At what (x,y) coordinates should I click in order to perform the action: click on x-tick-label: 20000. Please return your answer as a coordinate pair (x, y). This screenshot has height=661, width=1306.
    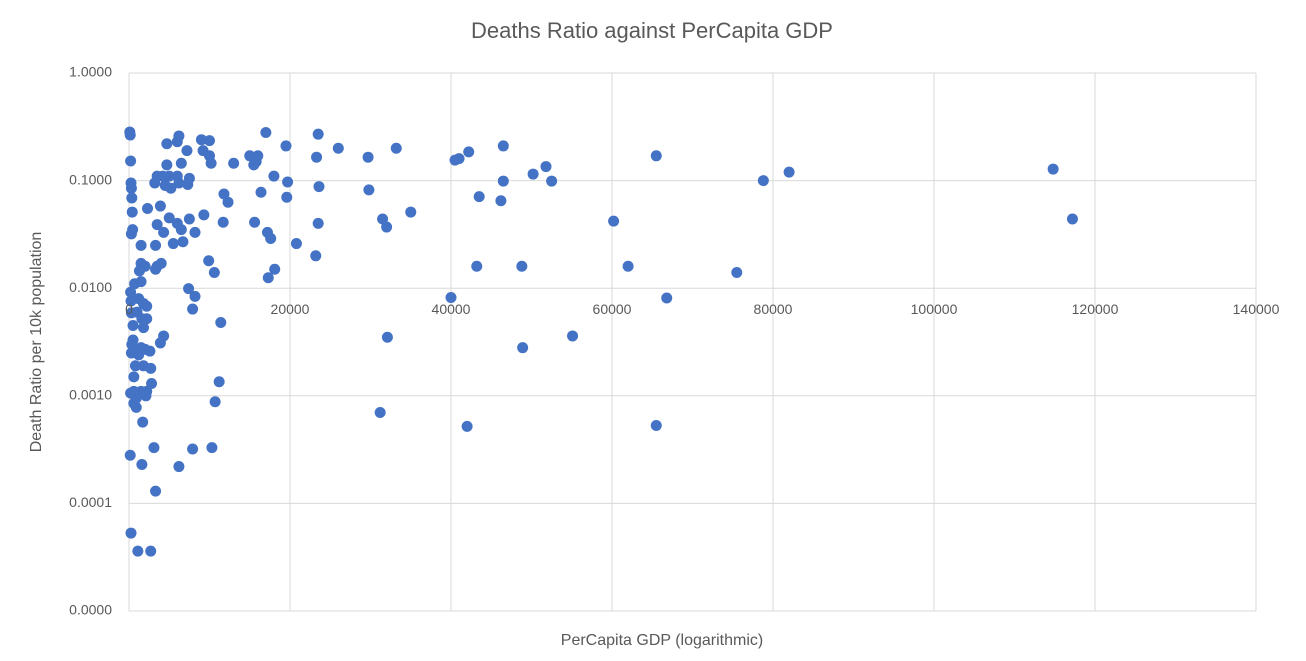
    Looking at the image, I should click on (290, 309).